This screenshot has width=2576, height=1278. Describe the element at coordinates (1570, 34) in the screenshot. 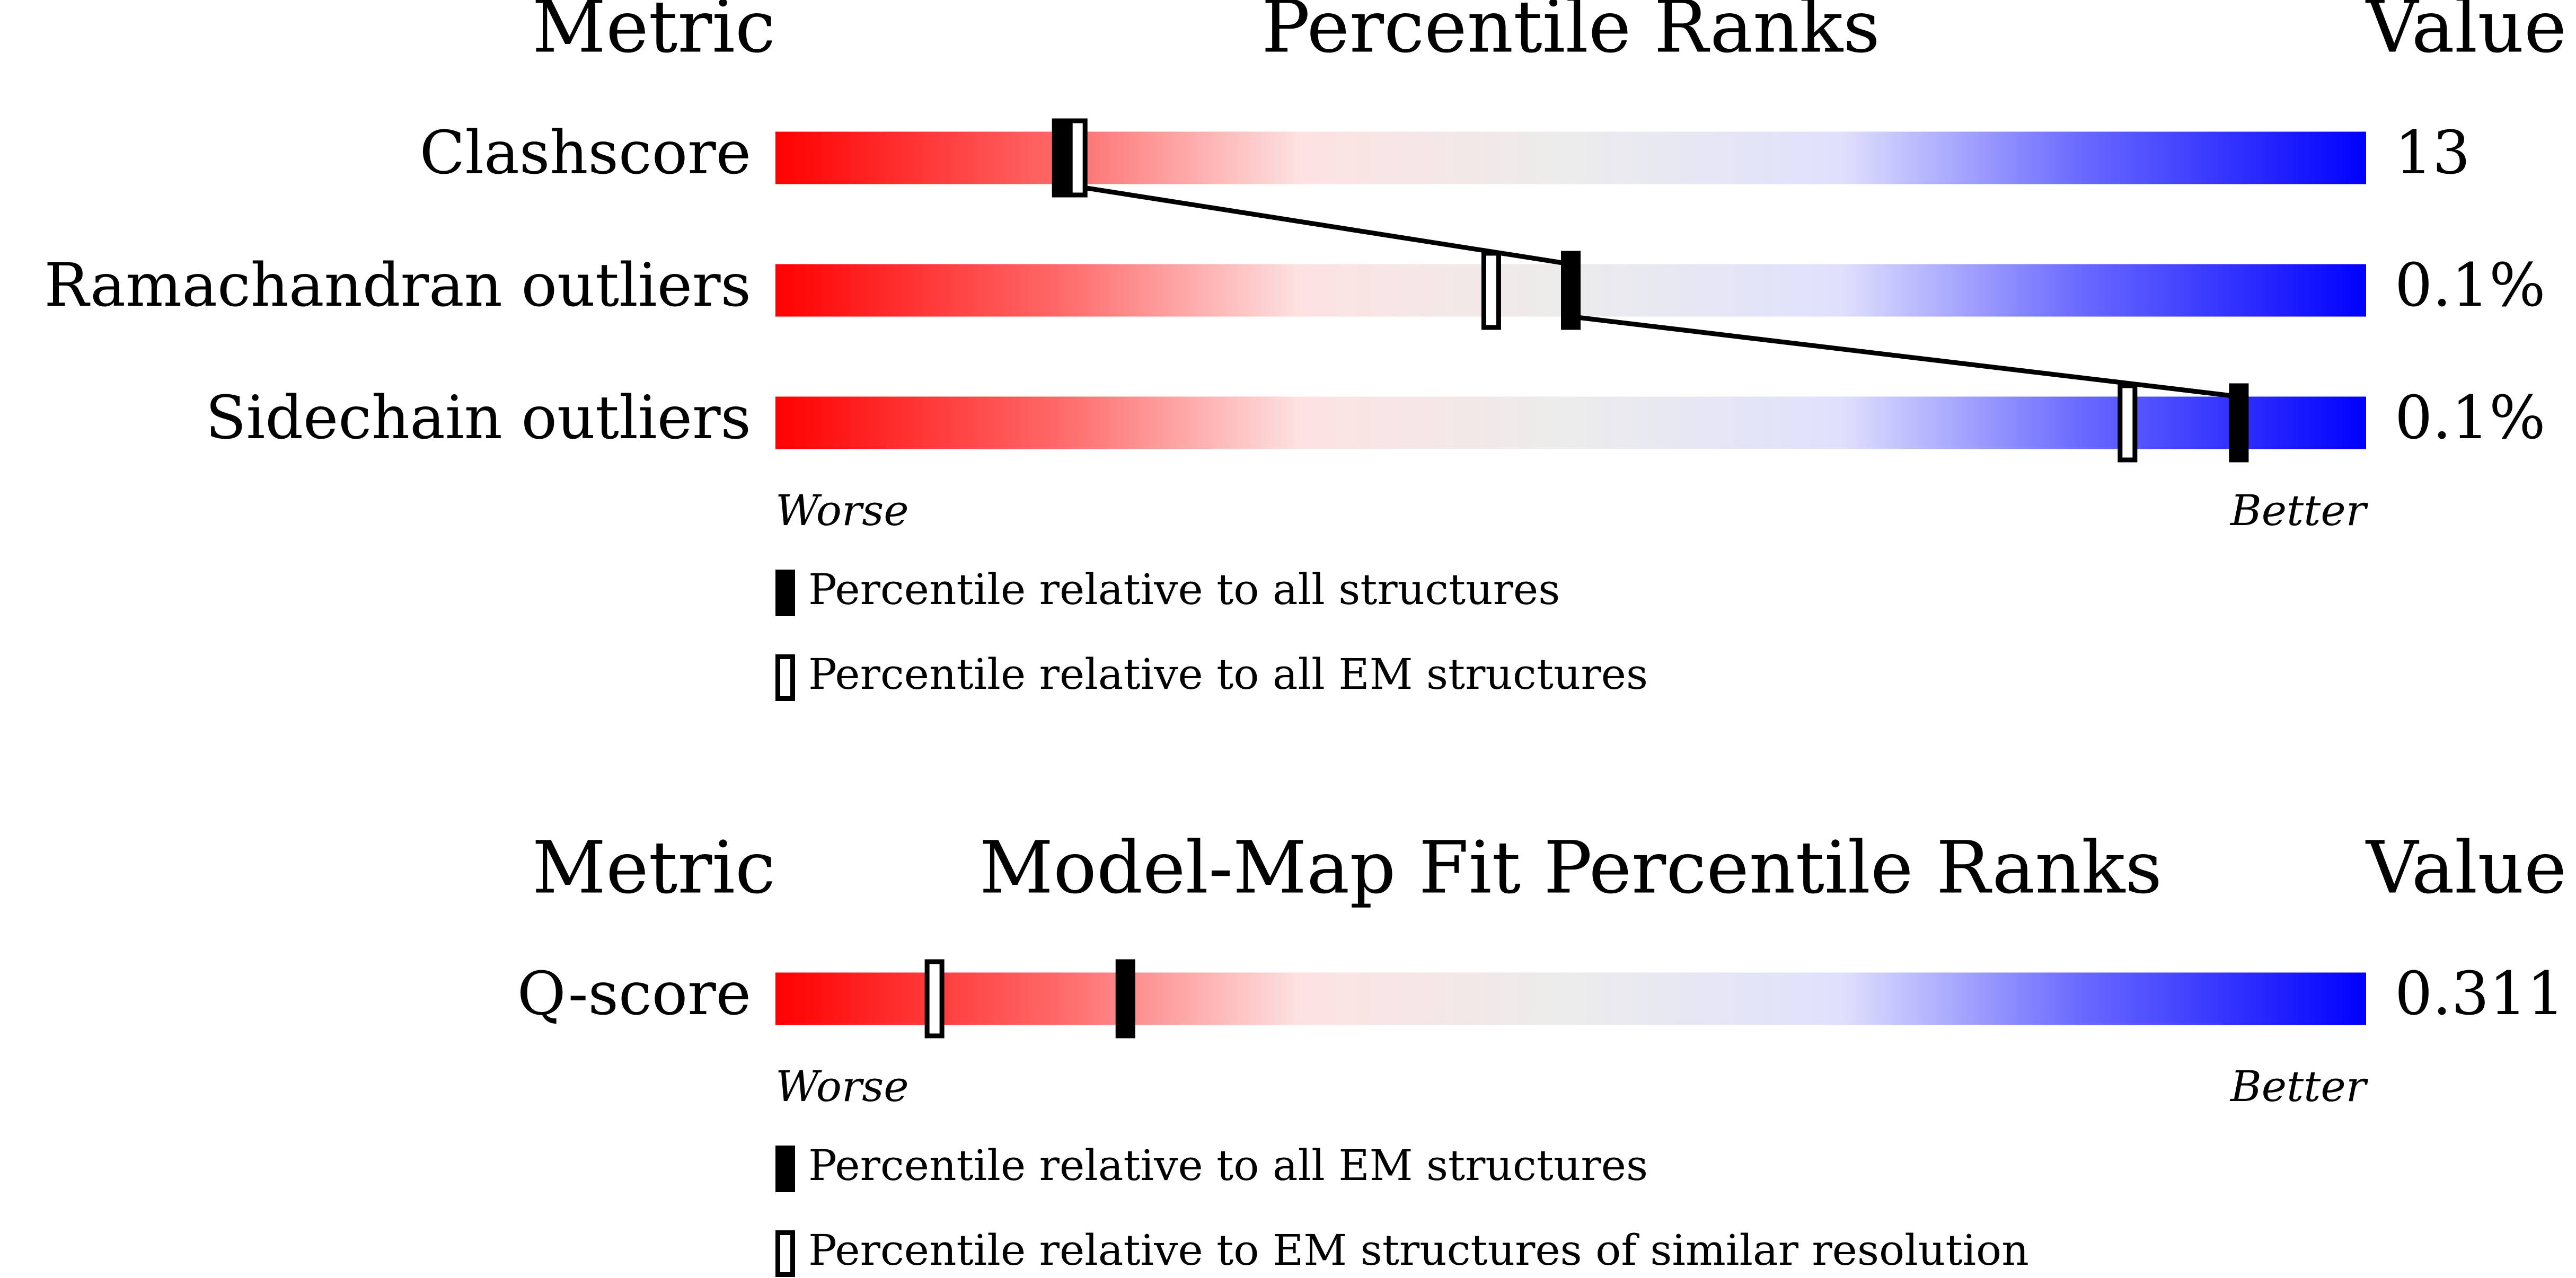

I see `header-title: Percentile Ranks` at that location.